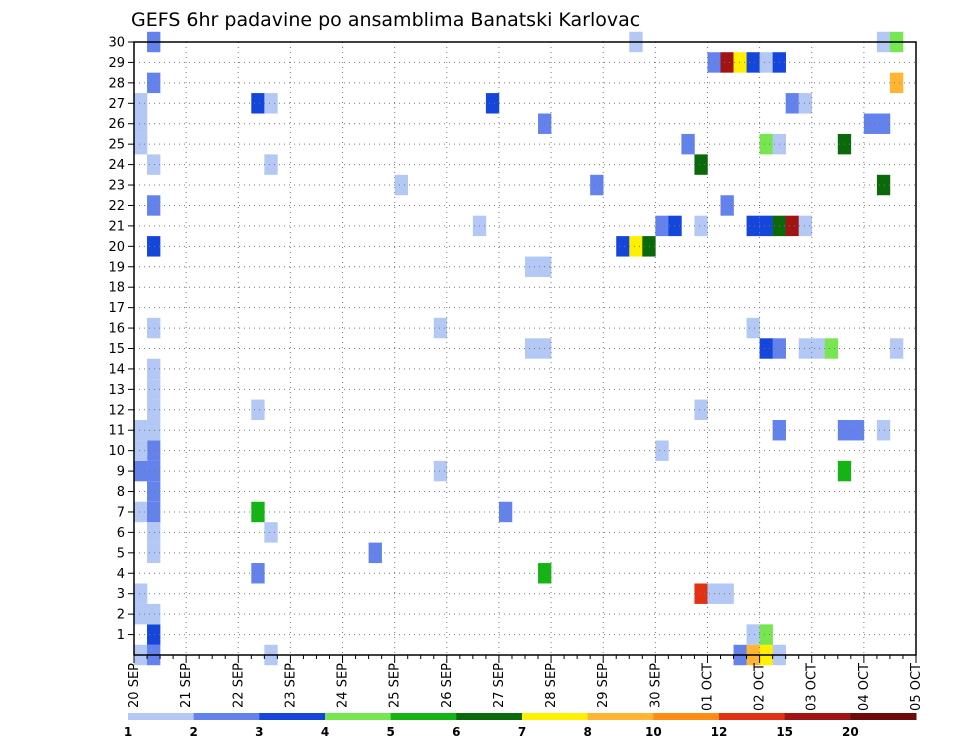 This screenshot has width=960, height=742. What do you see at coordinates (603, 685) in the screenshot?
I see `x-tick-label: 29 SEP` at bounding box center [603, 685].